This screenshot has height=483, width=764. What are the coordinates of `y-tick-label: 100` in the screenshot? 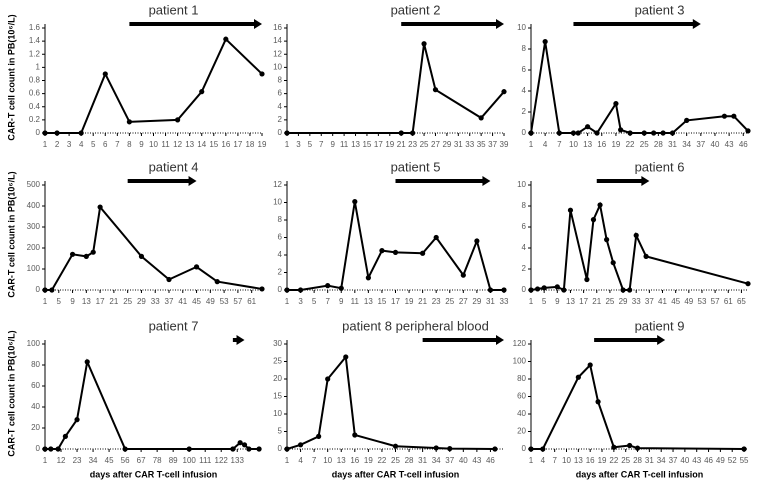 It's located at (34, 268).